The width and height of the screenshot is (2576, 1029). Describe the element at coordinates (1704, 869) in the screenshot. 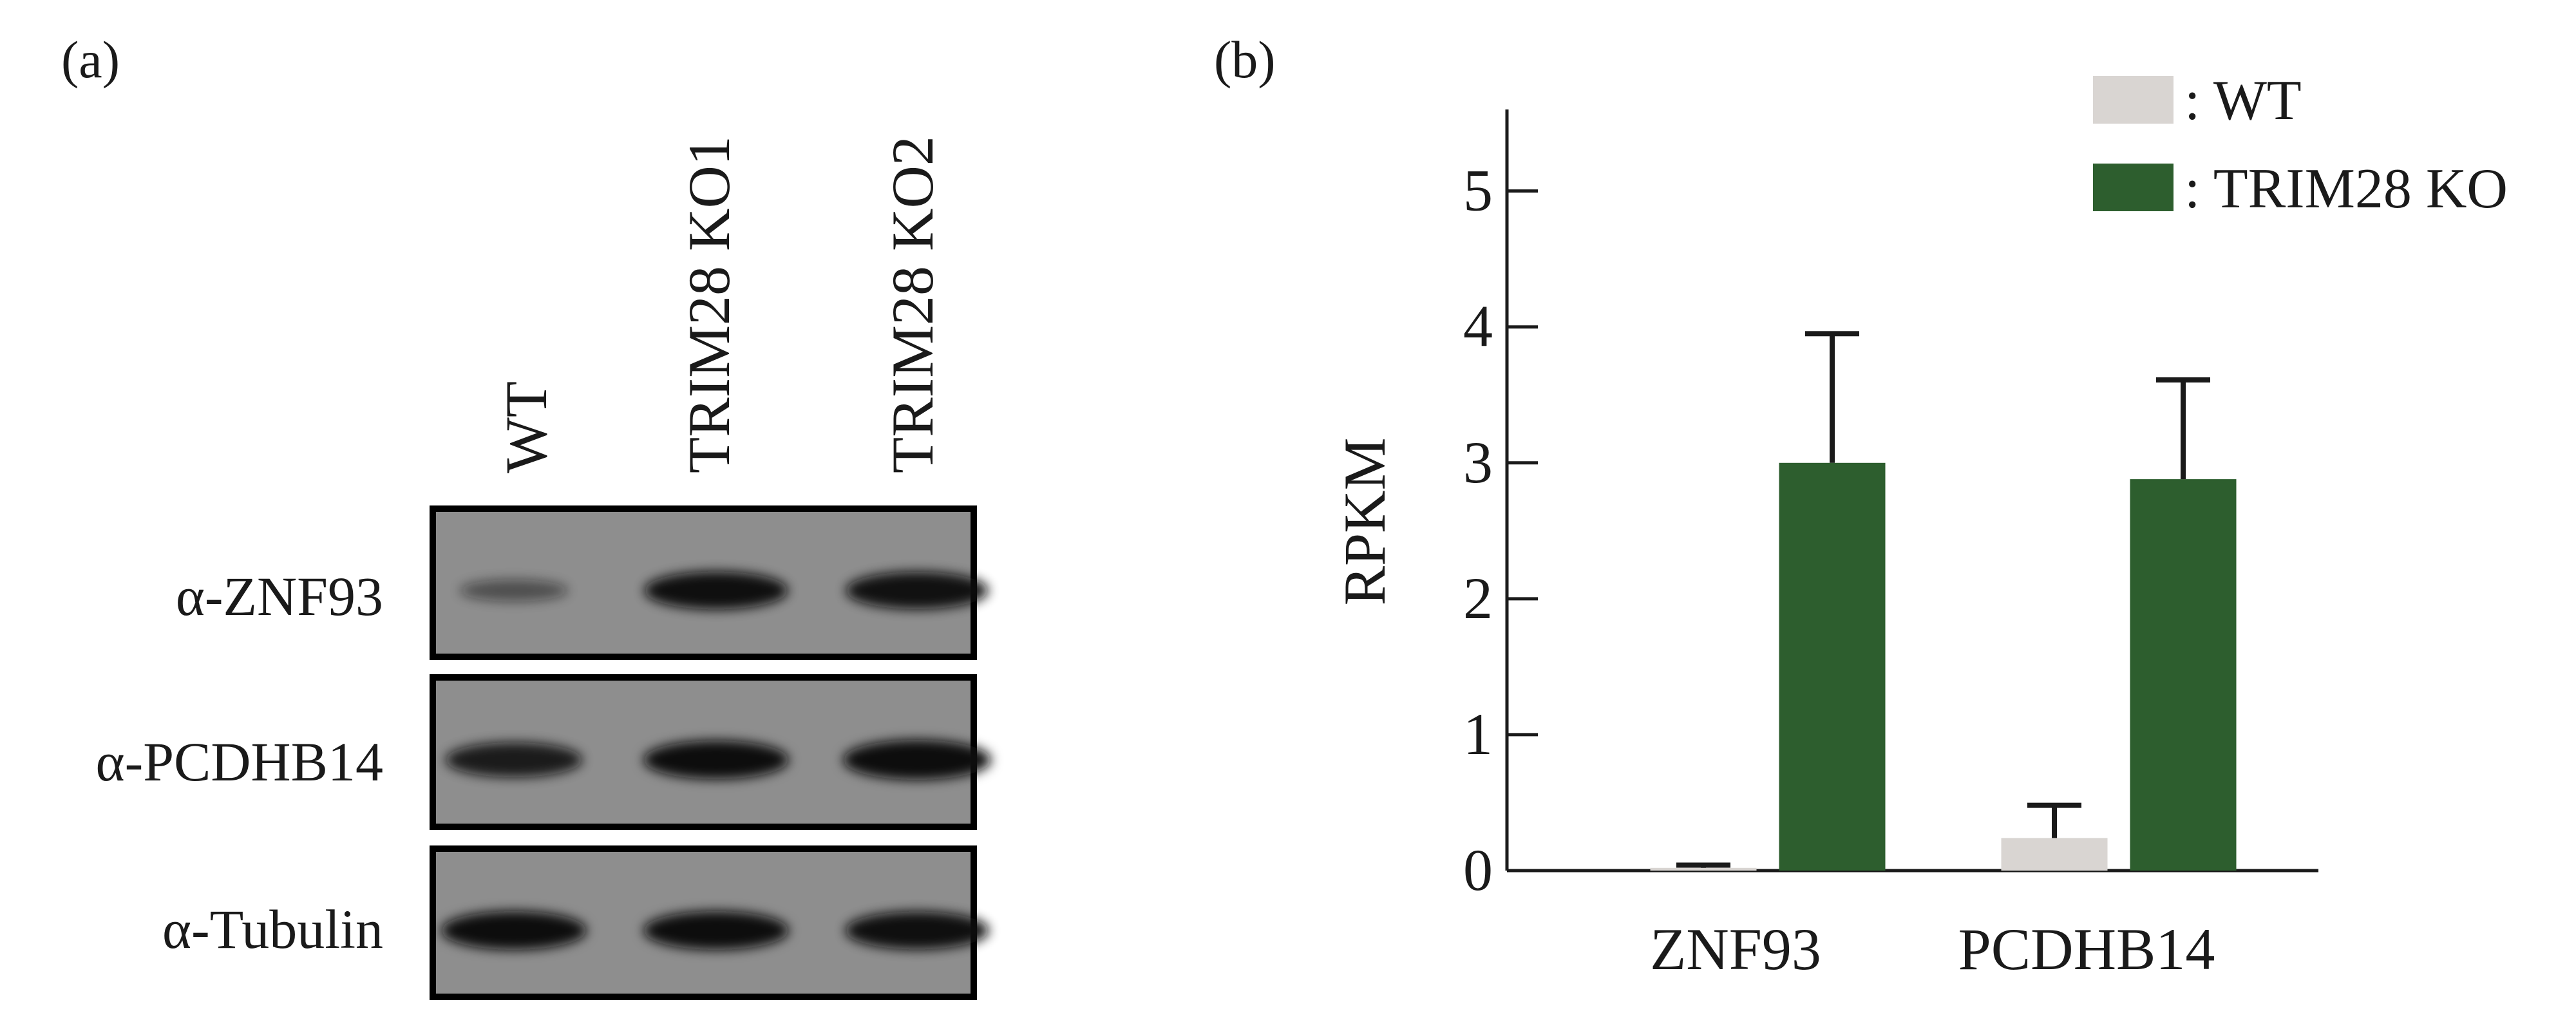

I see `bar-znf93-wt` at that location.